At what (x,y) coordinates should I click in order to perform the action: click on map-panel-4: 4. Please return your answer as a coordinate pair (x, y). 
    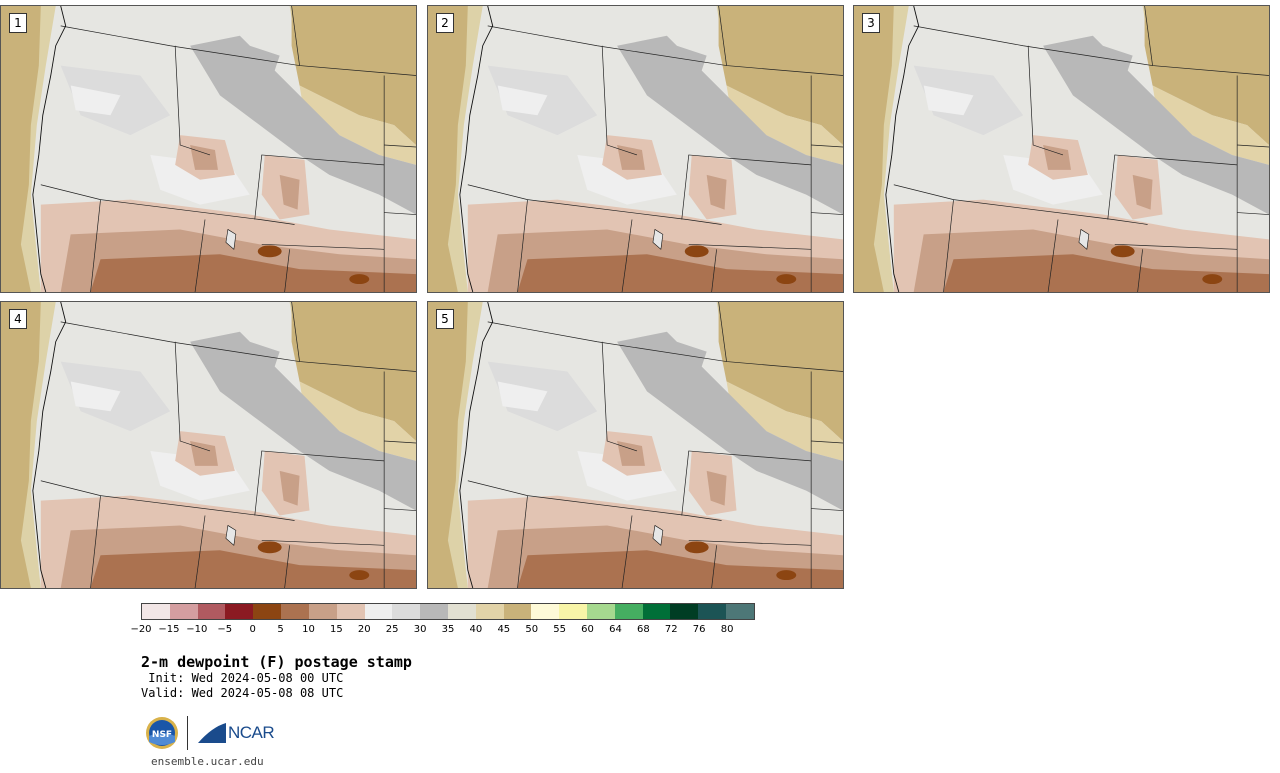
    Looking at the image, I should click on (208, 445).